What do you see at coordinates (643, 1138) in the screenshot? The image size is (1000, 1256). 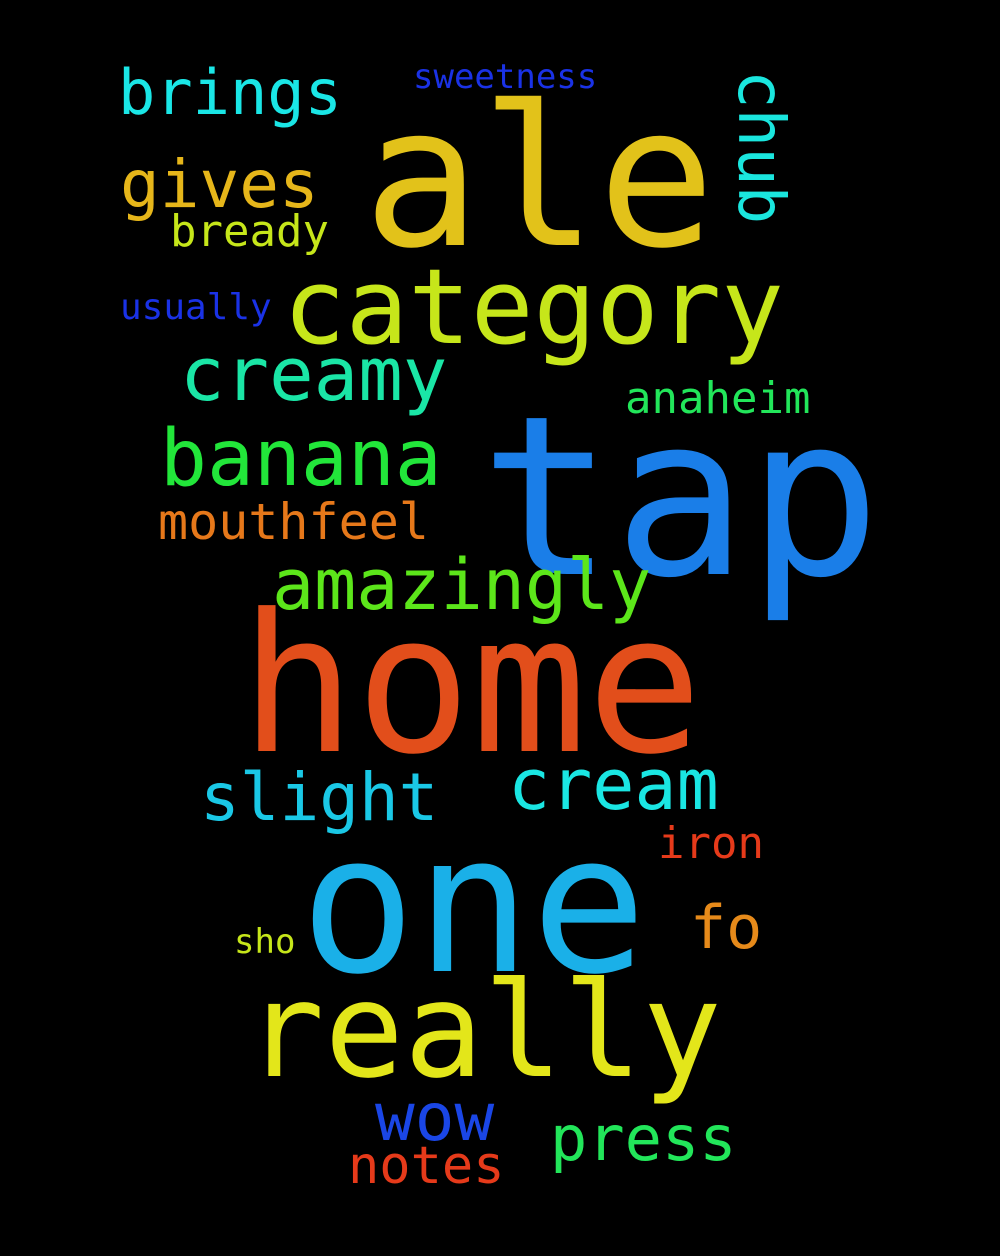 I see `word-press: press` at bounding box center [643, 1138].